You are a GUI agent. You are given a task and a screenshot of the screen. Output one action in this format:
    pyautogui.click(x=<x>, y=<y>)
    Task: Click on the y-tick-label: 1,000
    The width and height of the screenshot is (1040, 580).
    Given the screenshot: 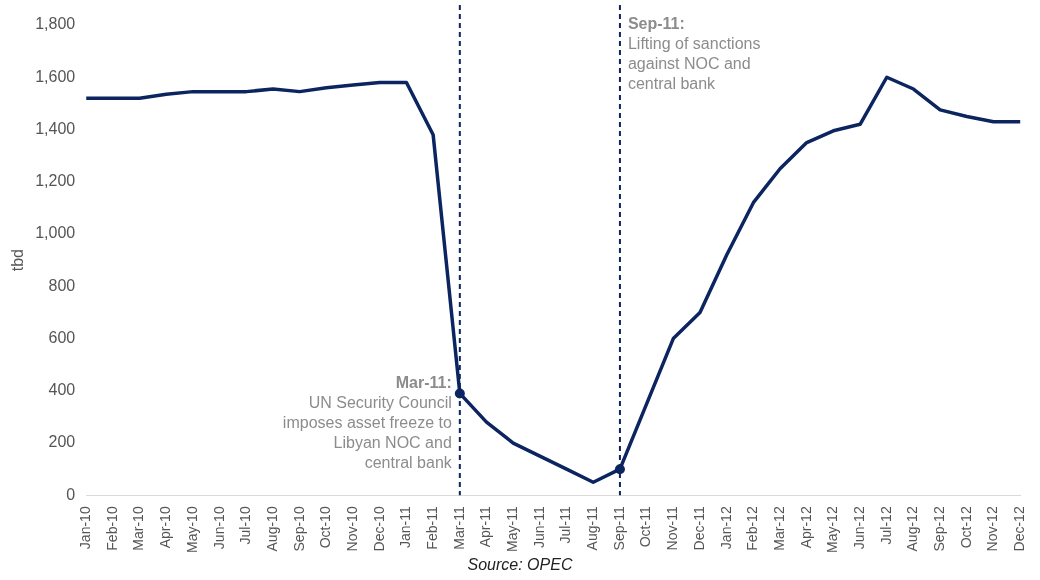 What is the action you would take?
    pyautogui.click(x=55, y=233)
    